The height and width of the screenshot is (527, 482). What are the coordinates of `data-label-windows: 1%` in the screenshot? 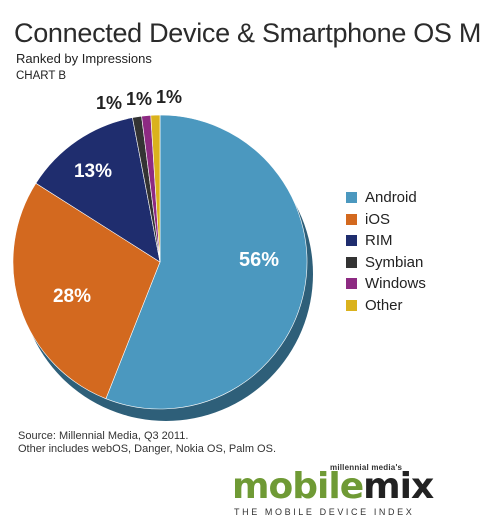 It's located at (139, 99).